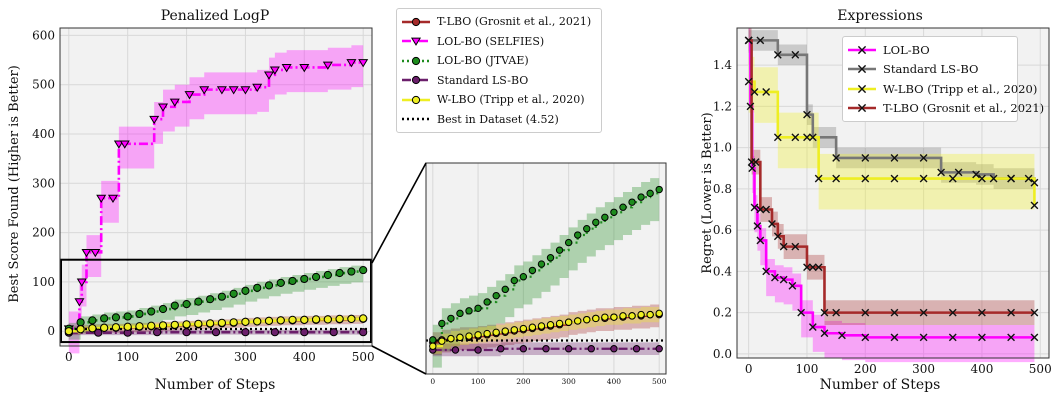 The width and height of the screenshot is (1053, 394). I want to click on y-tick-label: 300, so click(43, 183).